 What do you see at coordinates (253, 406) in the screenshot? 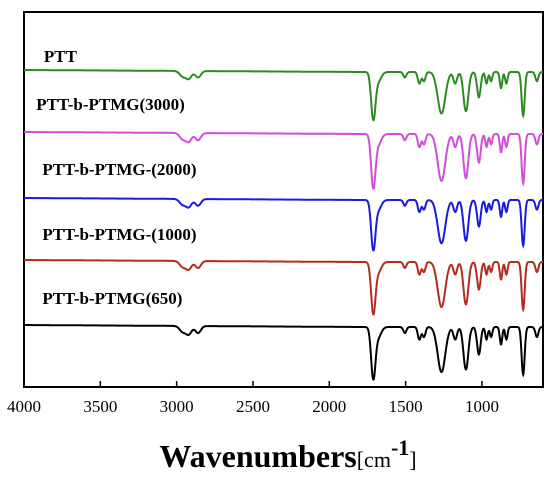
I see `x-tick-label: 2500` at bounding box center [253, 406].